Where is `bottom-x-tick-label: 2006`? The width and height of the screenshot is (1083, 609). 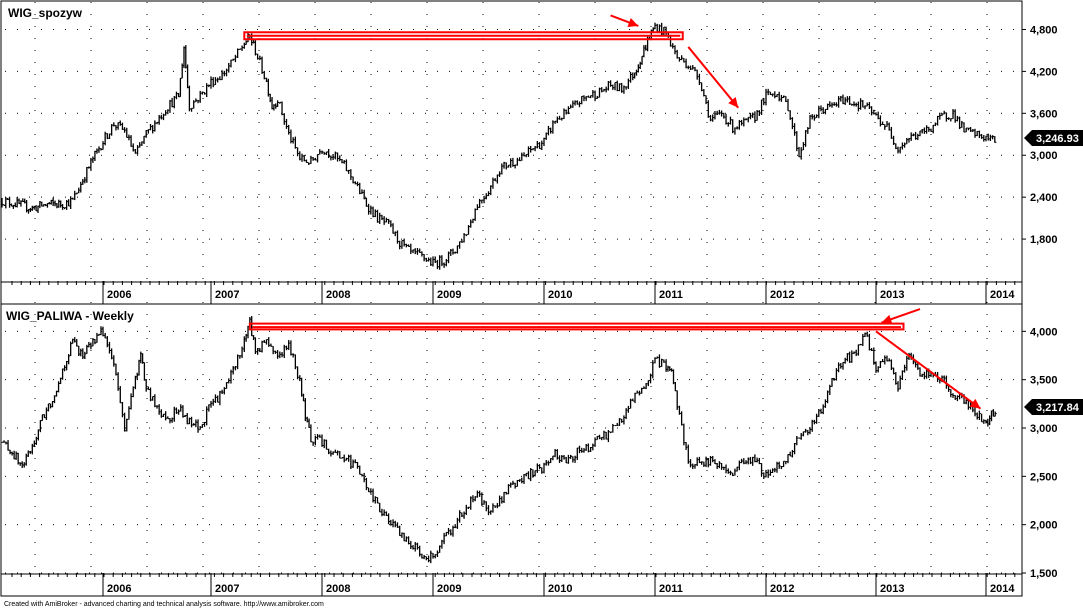
bottom-x-tick-label: 2006 is located at coordinates (119, 589).